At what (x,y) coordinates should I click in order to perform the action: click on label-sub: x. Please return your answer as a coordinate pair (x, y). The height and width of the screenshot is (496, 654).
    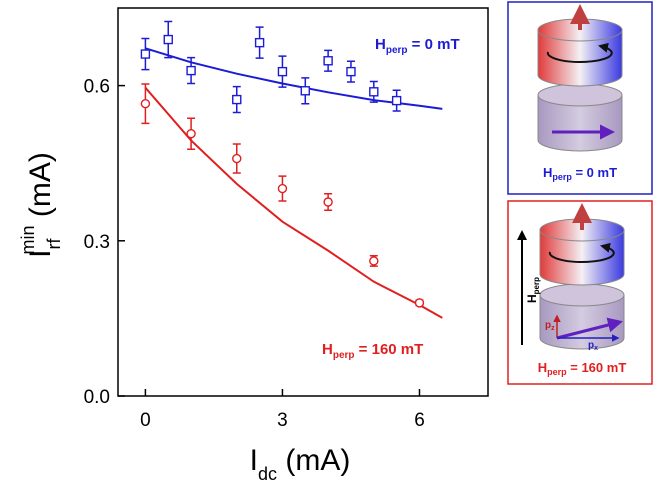
    Looking at the image, I should click on (596, 348).